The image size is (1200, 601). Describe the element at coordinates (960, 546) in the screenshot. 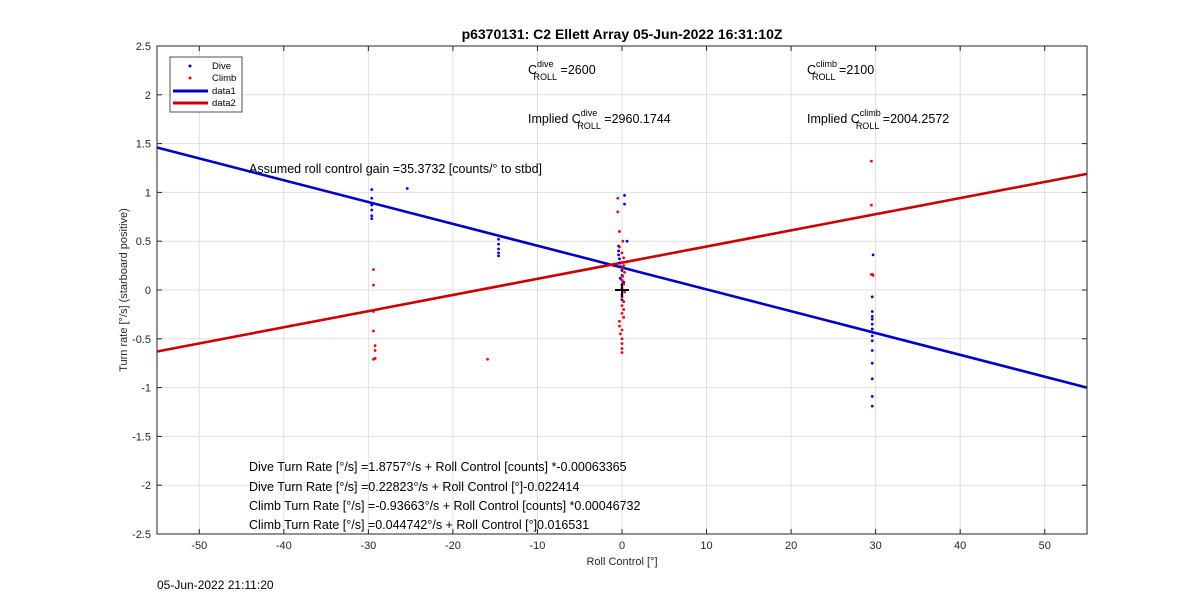

I see `x-tick-label: 40` at that location.